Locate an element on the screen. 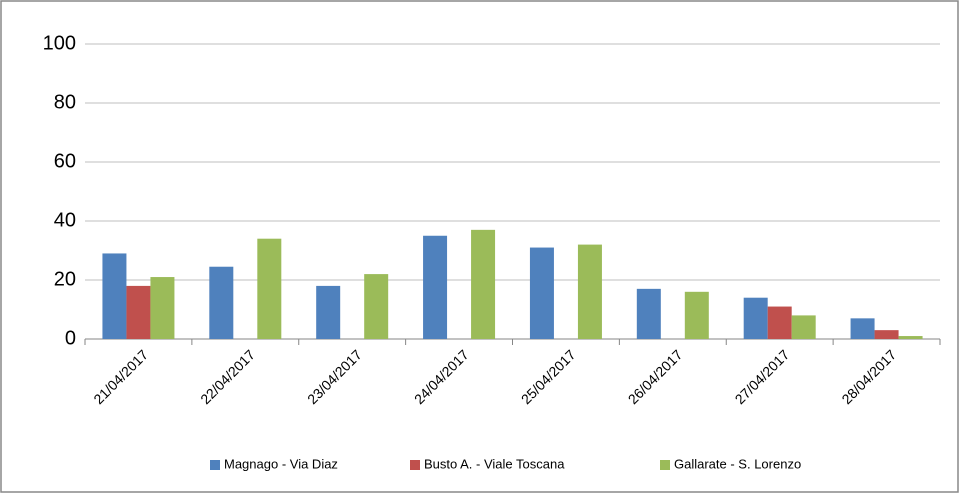 The width and height of the screenshot is (959, 493). legend-label: Magnago - Via Diaz is located at coordinates (281, 463).